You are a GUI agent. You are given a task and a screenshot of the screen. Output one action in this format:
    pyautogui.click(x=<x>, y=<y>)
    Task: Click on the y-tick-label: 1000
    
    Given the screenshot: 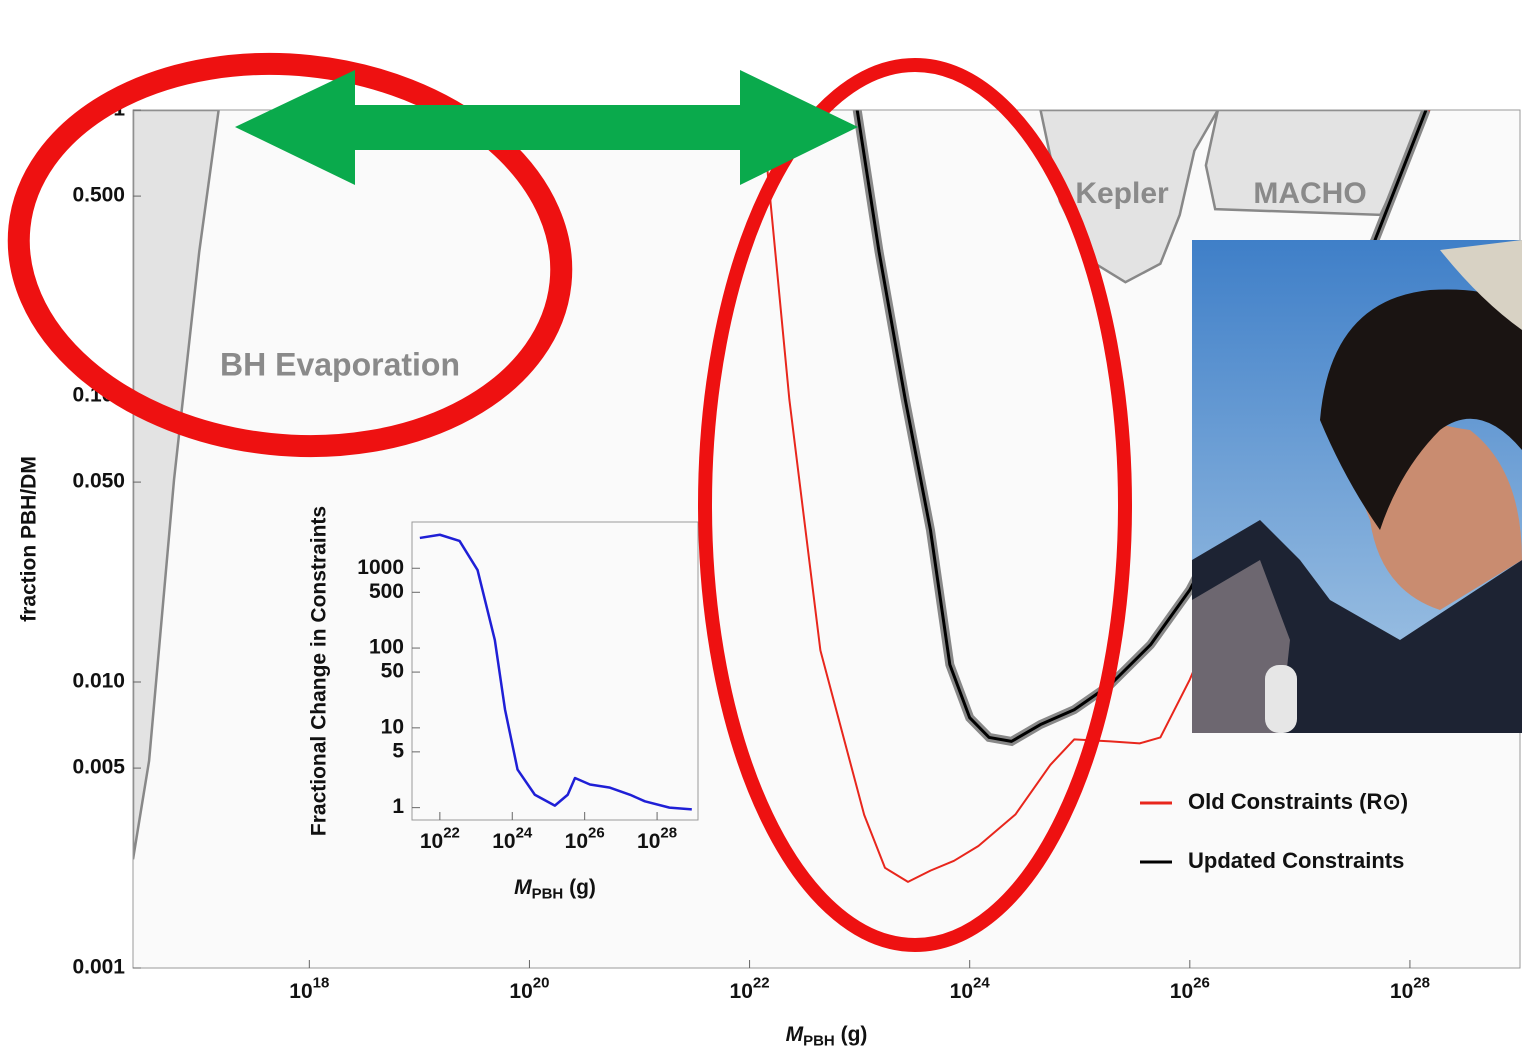 What is the action you would take?
    pyautogui.click(x=380, y=567)
    